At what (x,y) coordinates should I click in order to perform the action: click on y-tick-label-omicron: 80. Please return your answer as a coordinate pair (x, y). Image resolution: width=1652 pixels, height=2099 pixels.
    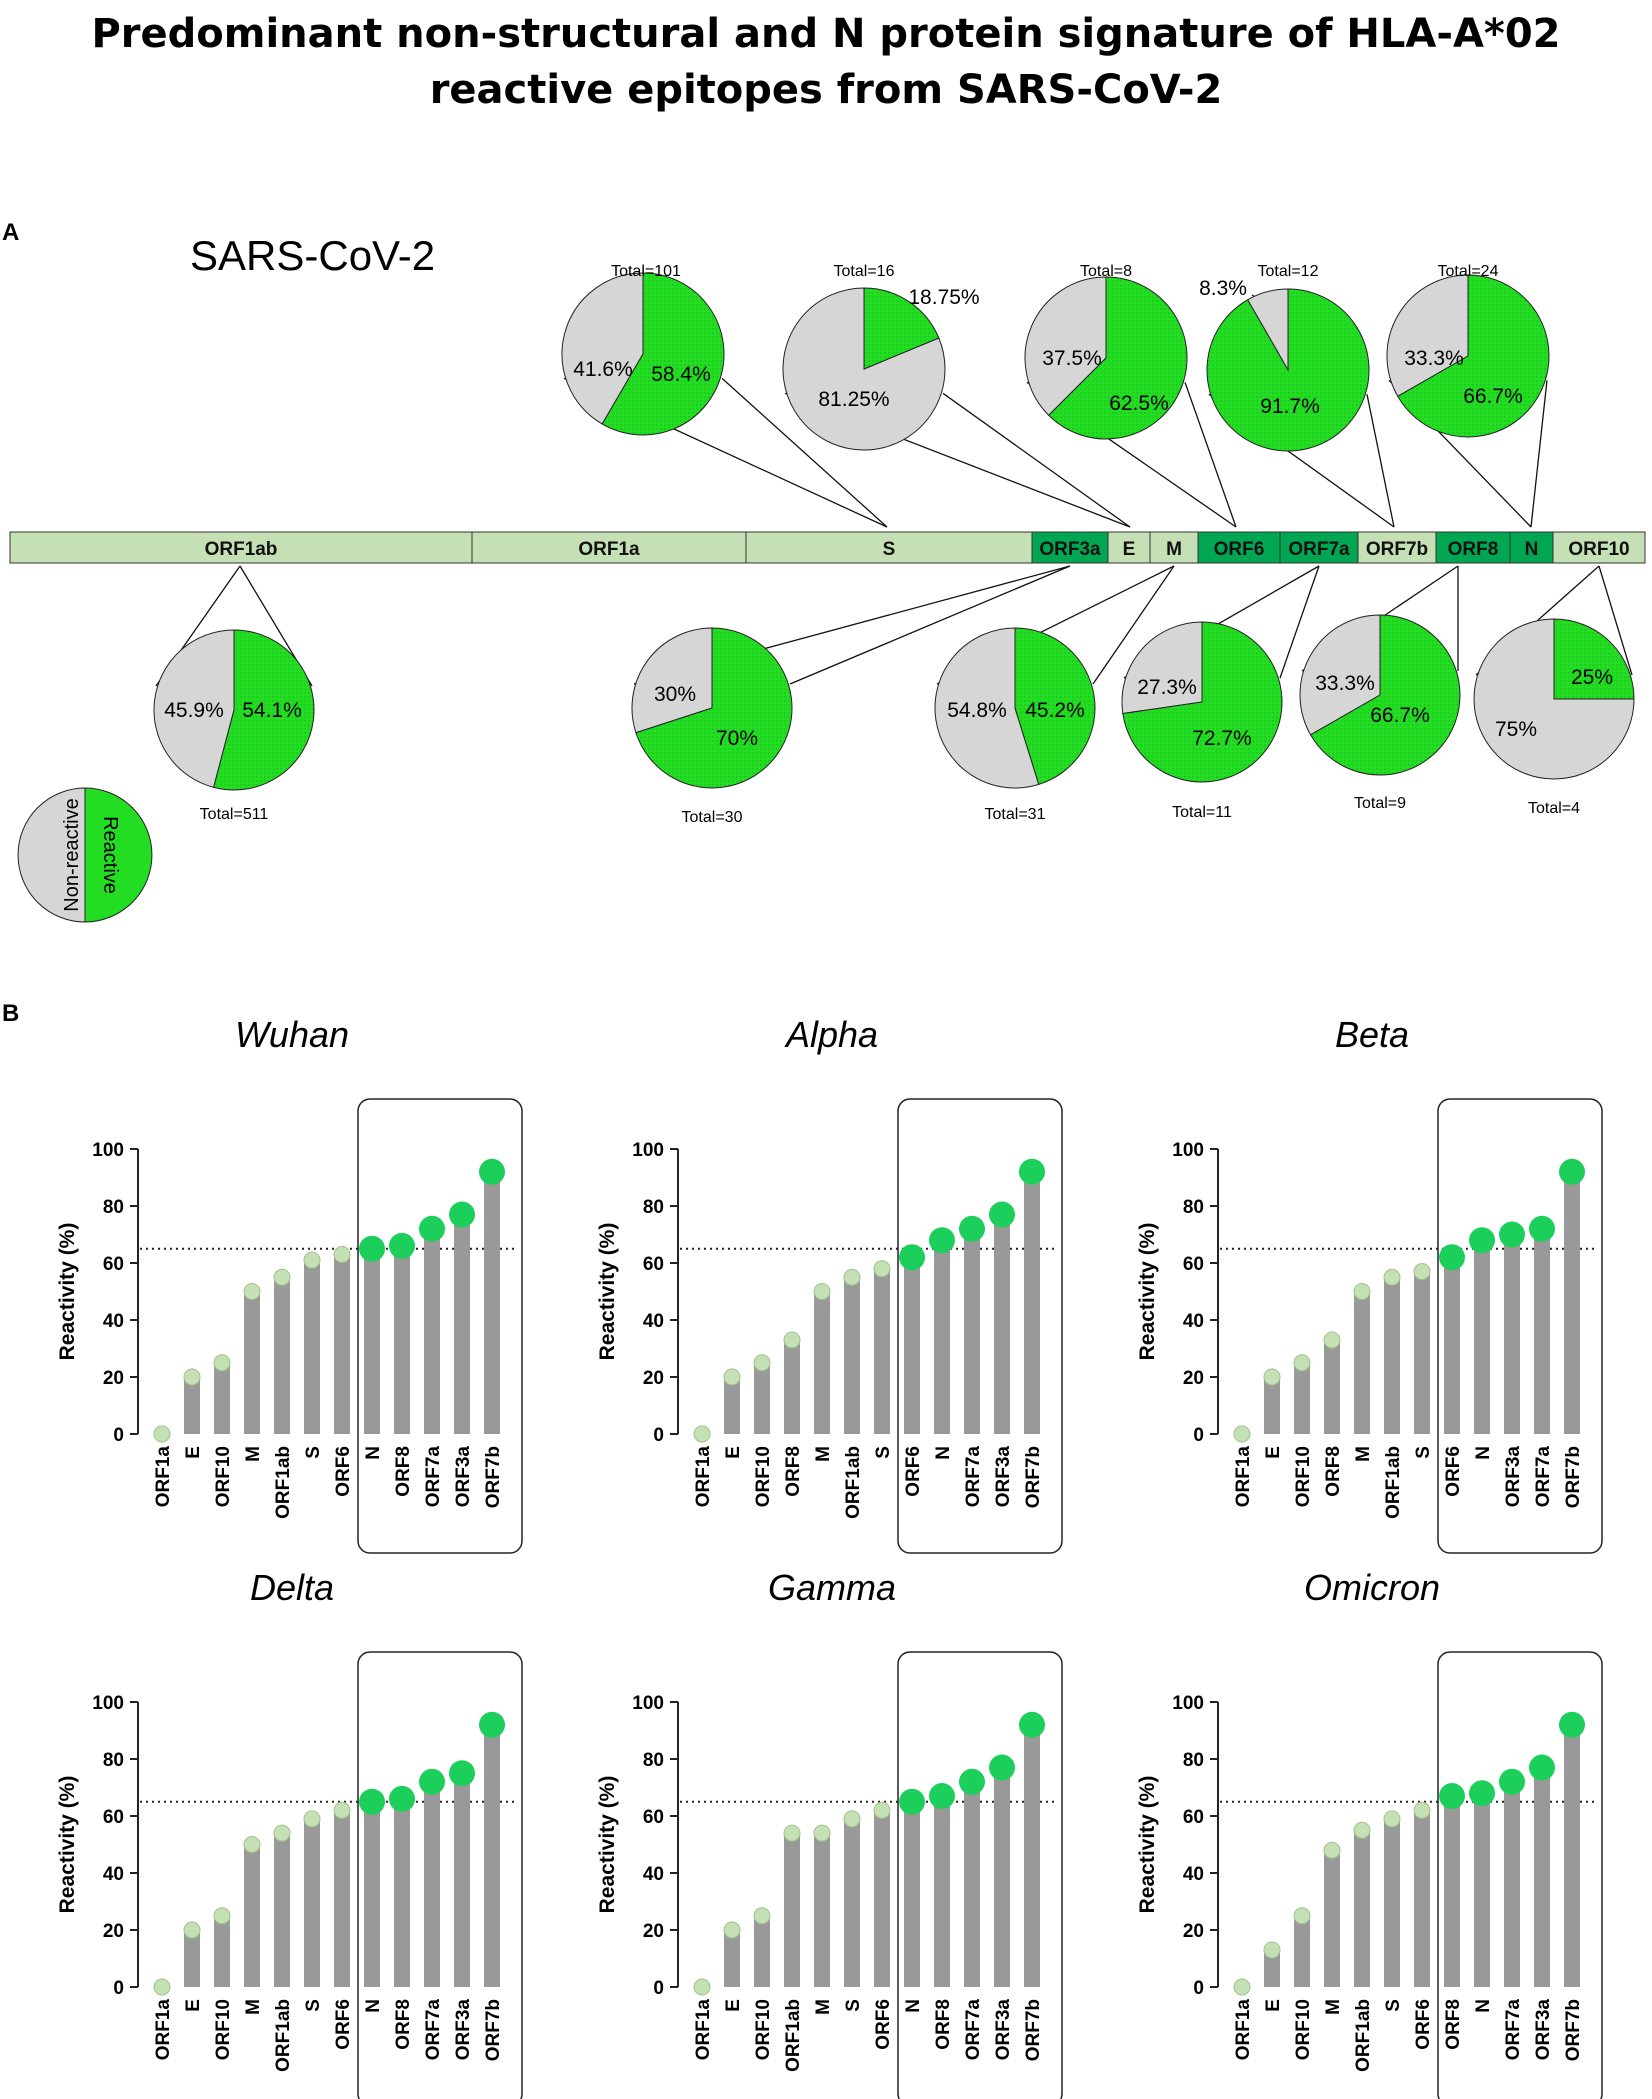
    Looking at the image, I should click on (1193, 1760).